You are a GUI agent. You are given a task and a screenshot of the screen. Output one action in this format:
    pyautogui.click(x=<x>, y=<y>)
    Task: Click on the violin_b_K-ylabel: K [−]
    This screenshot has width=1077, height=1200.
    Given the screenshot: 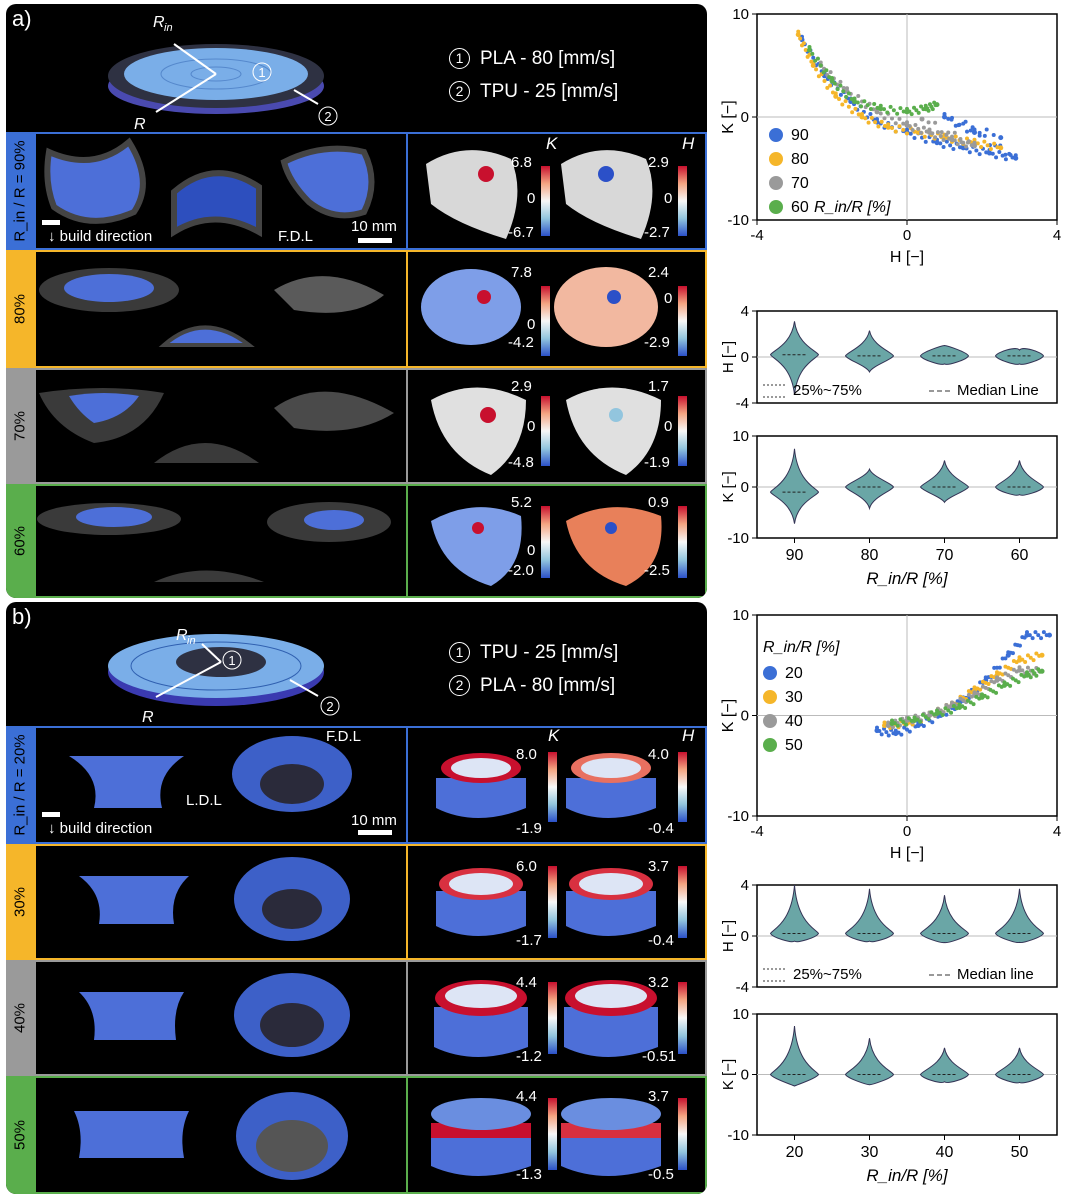 What is the action you would take?
    pyautogui.click(x=728, y=1074)
    